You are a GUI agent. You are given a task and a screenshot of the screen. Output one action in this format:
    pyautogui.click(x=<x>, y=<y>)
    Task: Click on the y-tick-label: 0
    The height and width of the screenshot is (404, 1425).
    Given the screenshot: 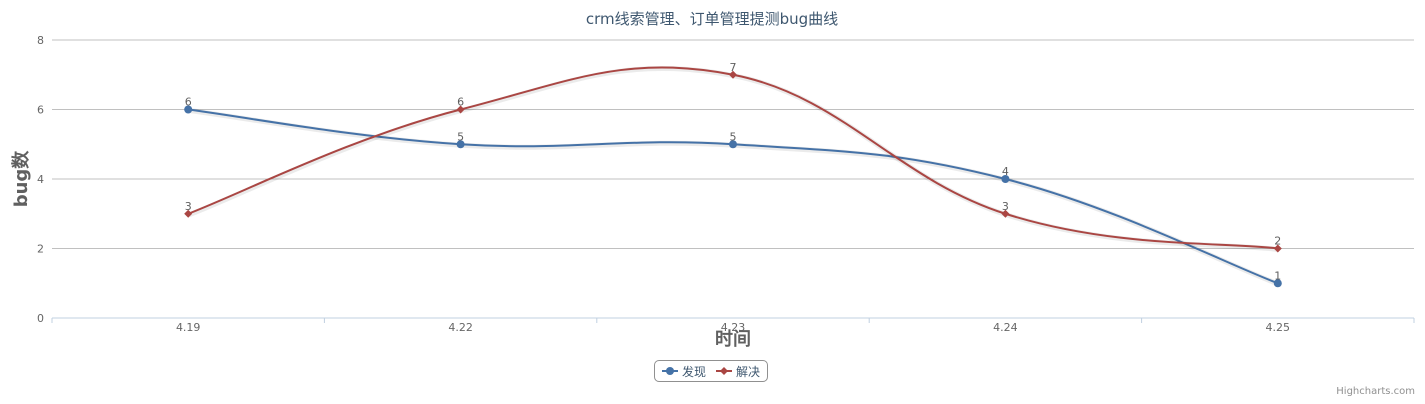 What is the action you would take?
    pyautogui.click(x=40, y=318)
    